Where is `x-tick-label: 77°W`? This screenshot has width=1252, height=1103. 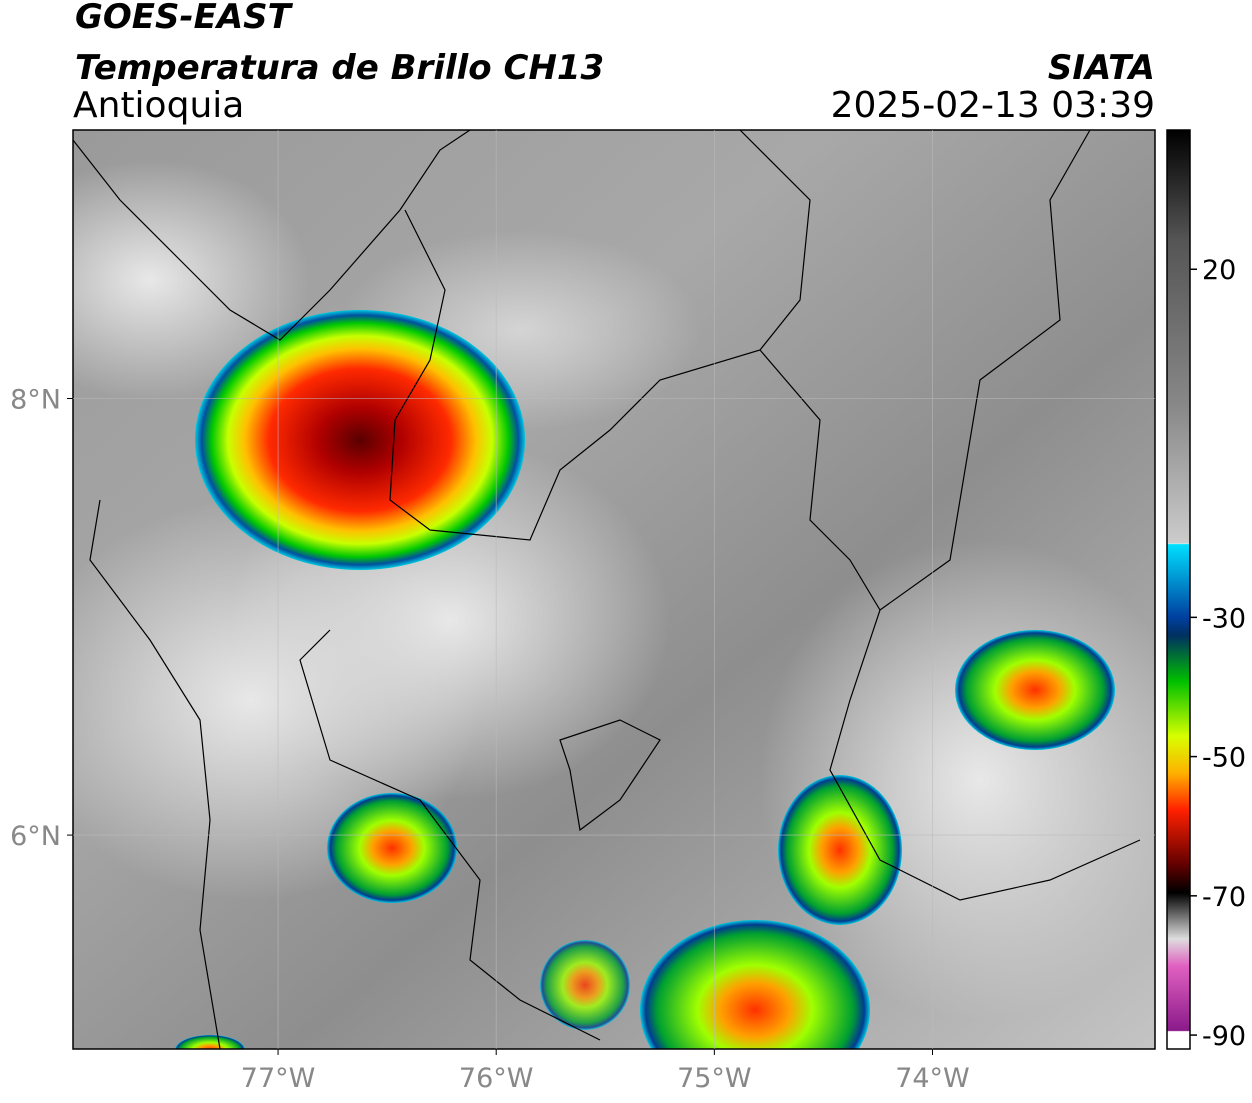
x-tick-label: 77°W is located at coordinates (278, 1078).